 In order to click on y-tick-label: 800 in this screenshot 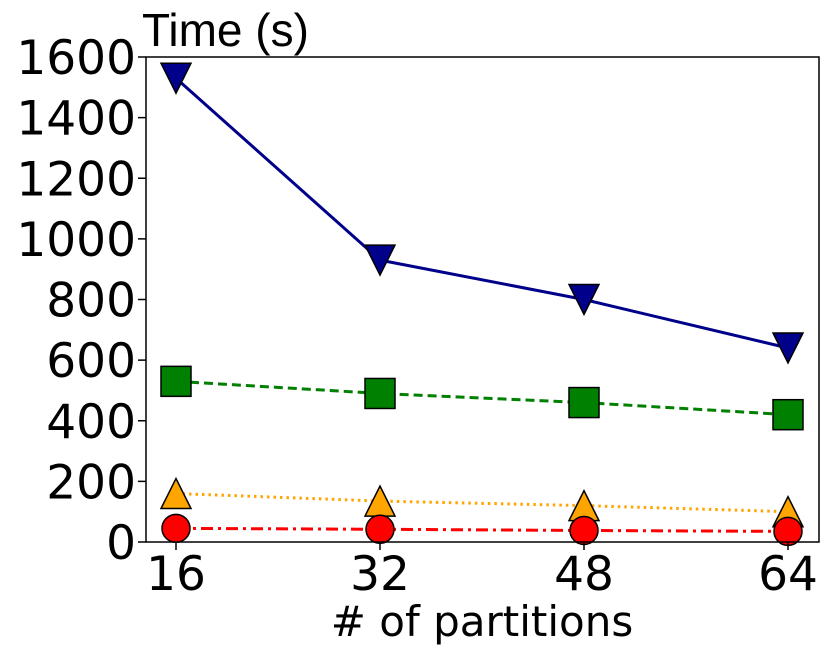, I will do `click(91, 301)`.